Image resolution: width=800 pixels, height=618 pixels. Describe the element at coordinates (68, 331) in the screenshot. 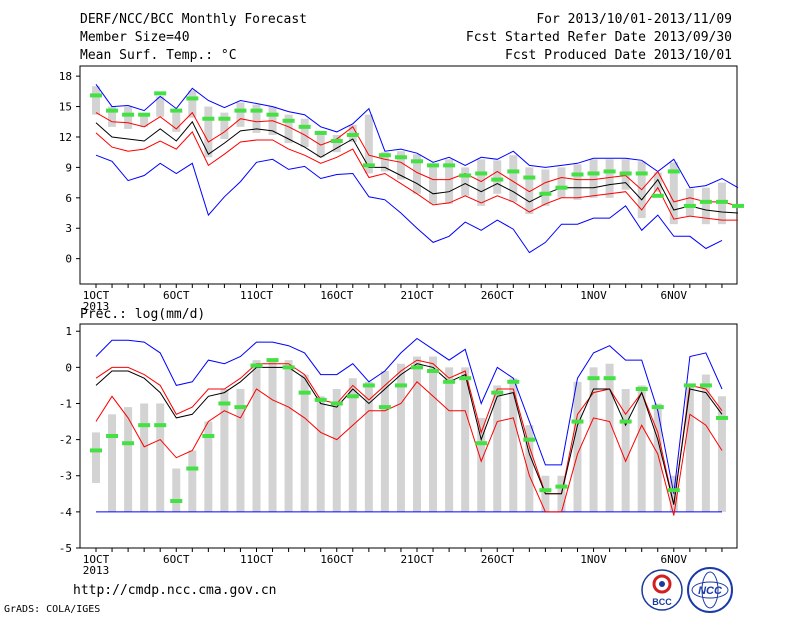

I see `y-tick-label: 1` at that location.